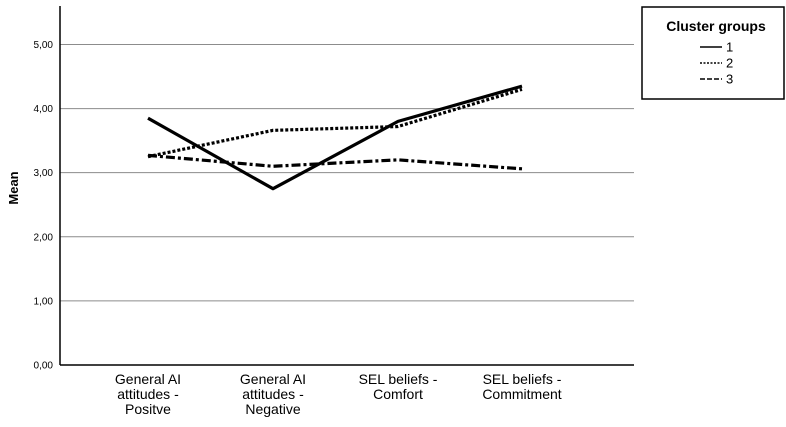 This screenshot has height=427, width=786. I want to click on legend-items: 123, so click(716, 63).